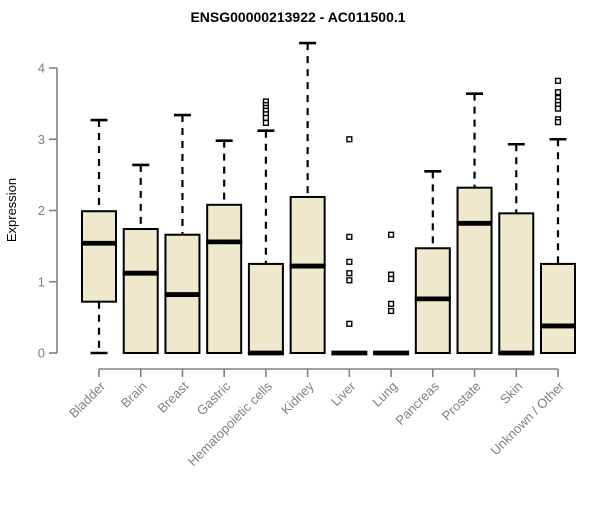 The height and width of the screenshot is (505, 600). Describe the element at coordinates (41, 68) in the screenshot. I see `y-tick-label-4: 4` at that location.